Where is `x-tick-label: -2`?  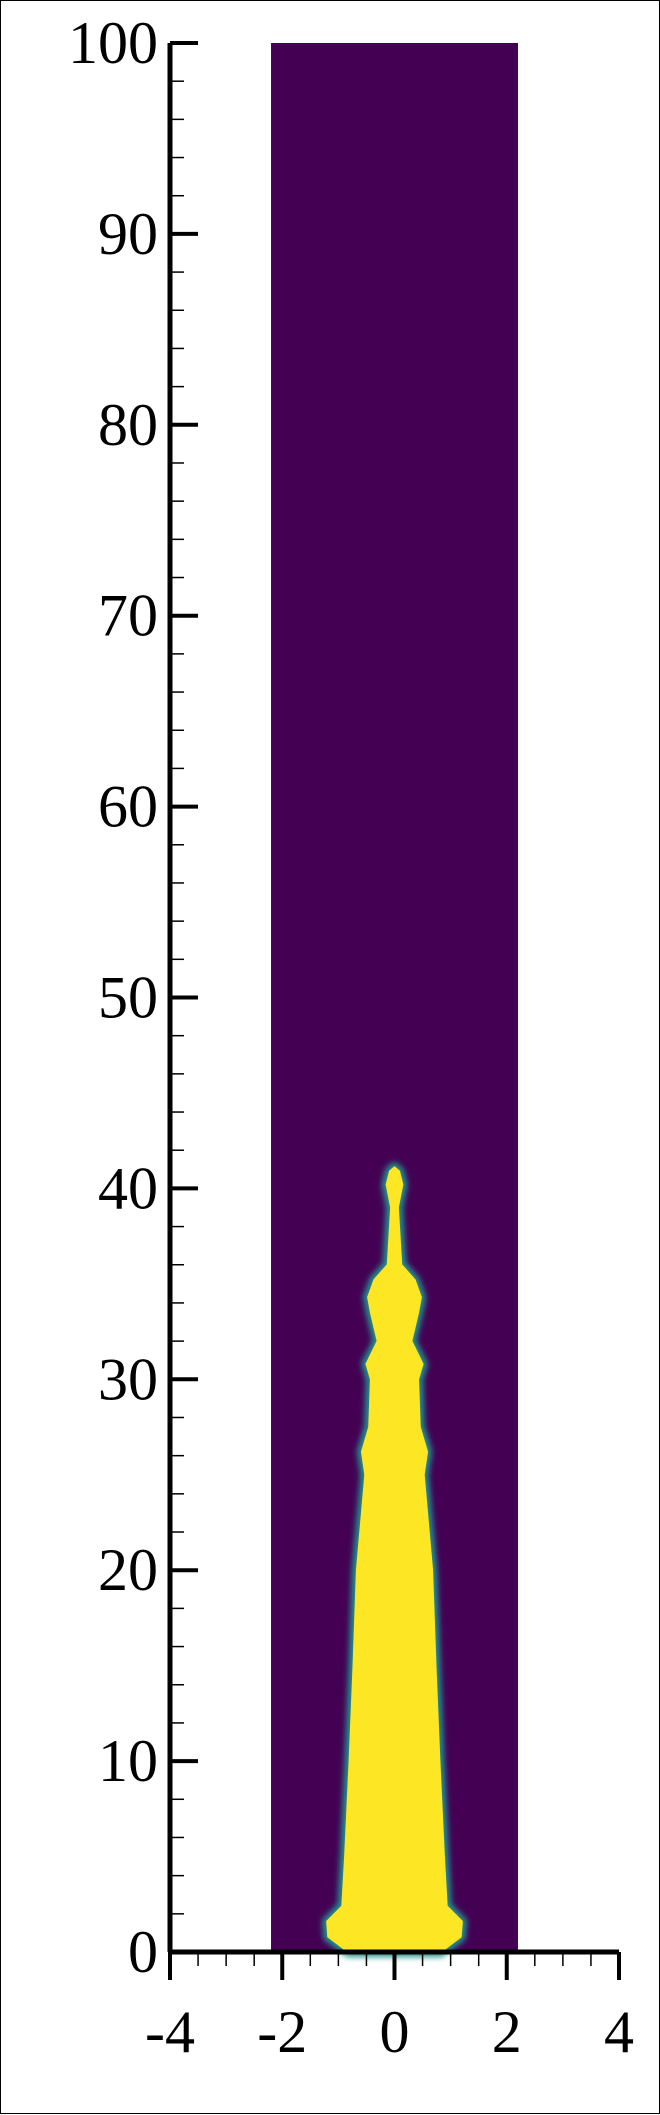 x-tick-label: -2 is located at coordinates (282, 2032).